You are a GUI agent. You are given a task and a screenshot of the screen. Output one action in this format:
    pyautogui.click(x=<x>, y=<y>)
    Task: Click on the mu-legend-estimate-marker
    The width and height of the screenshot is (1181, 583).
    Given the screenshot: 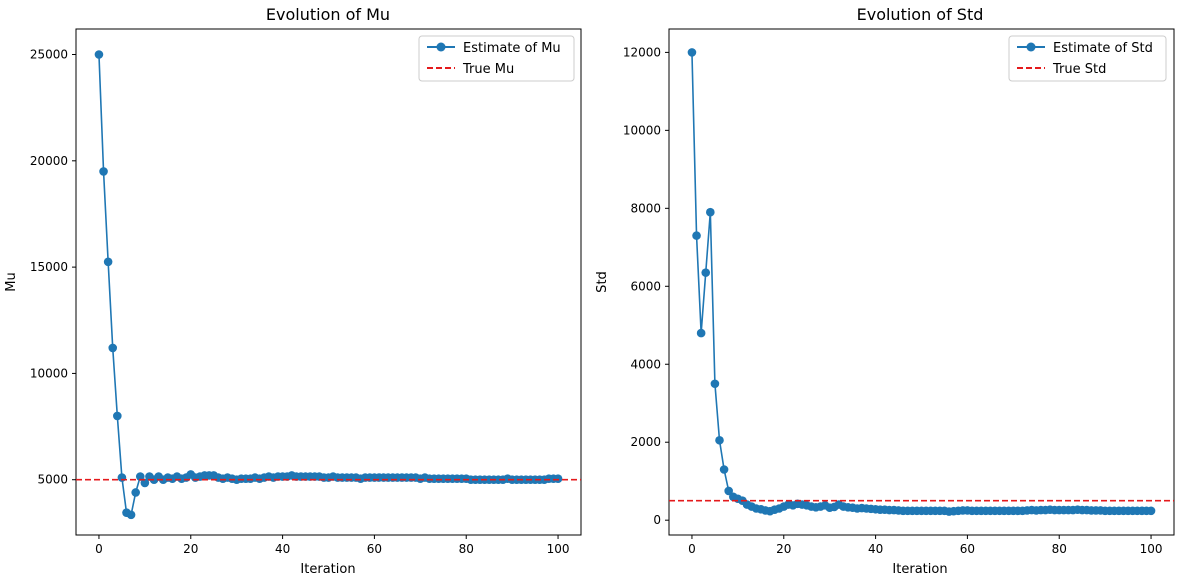 What is the action you would take?
    pyautogui.click(x=441, y=47)
    